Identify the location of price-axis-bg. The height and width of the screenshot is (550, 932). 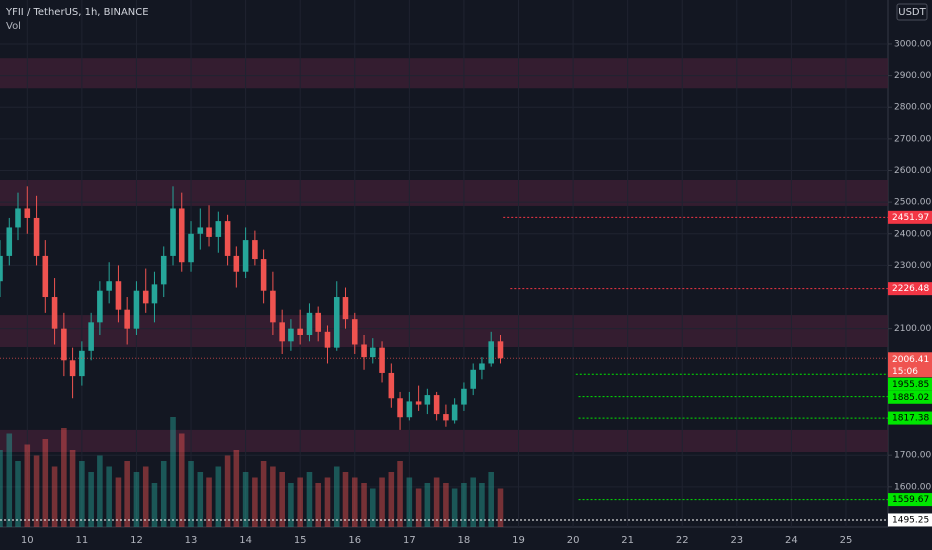
(910, 275).